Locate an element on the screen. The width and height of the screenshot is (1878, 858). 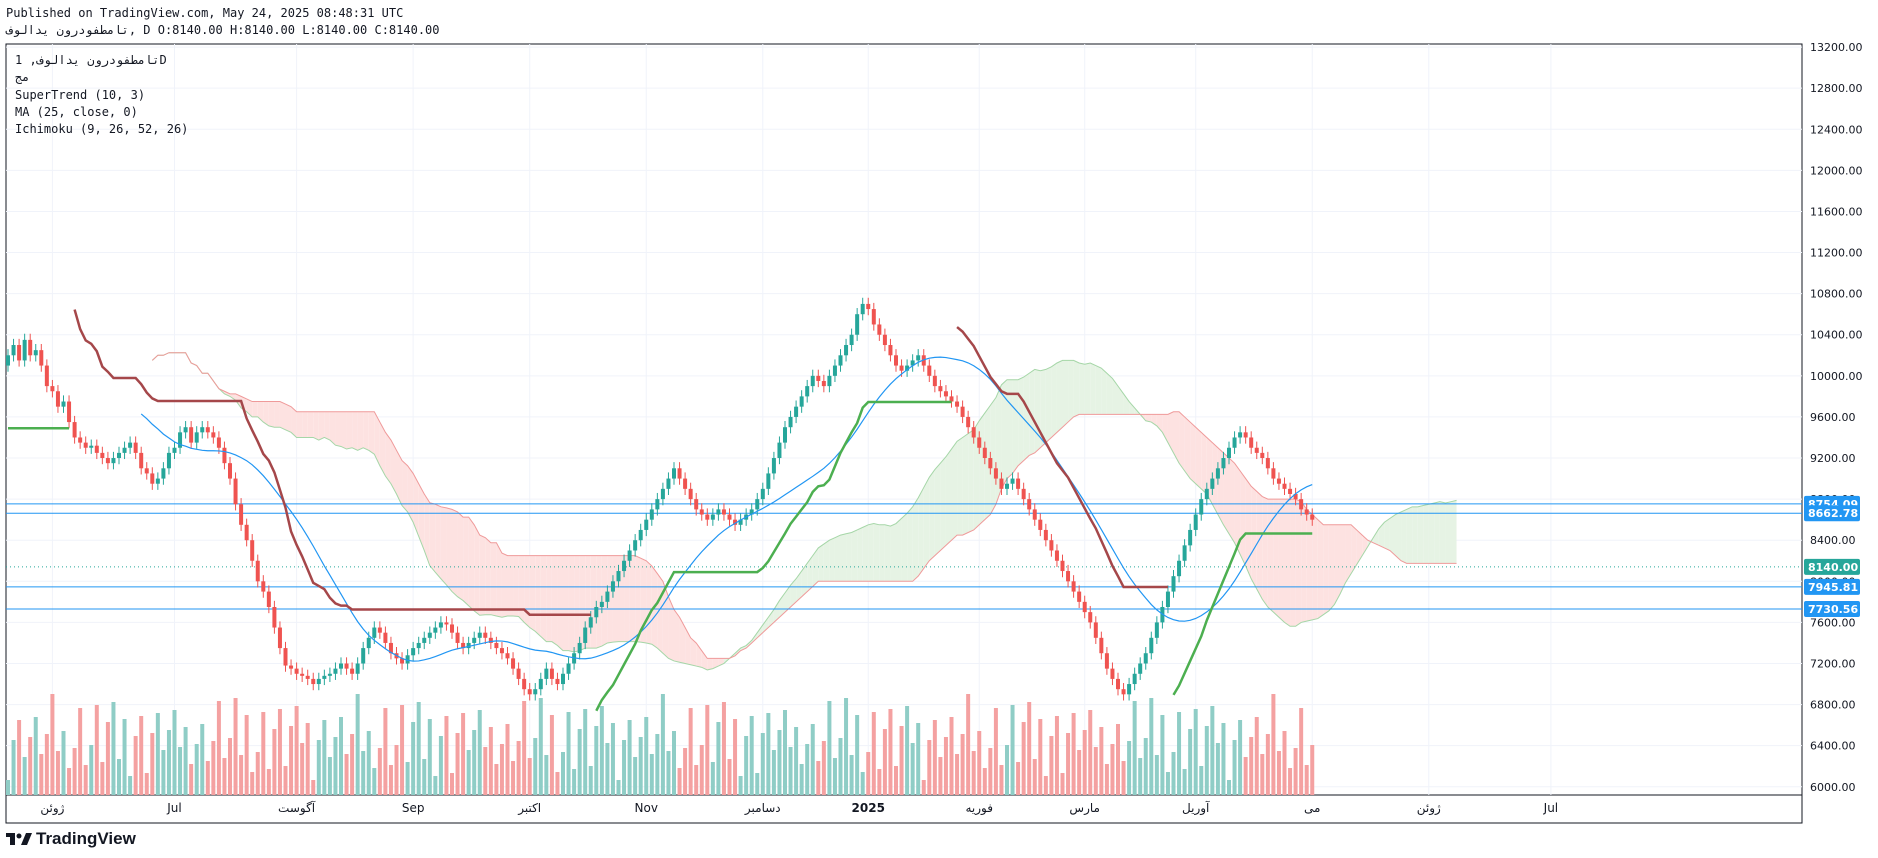
legend-supertrend: SuperTrend (10, 3) is located at coordinates (80, 95).